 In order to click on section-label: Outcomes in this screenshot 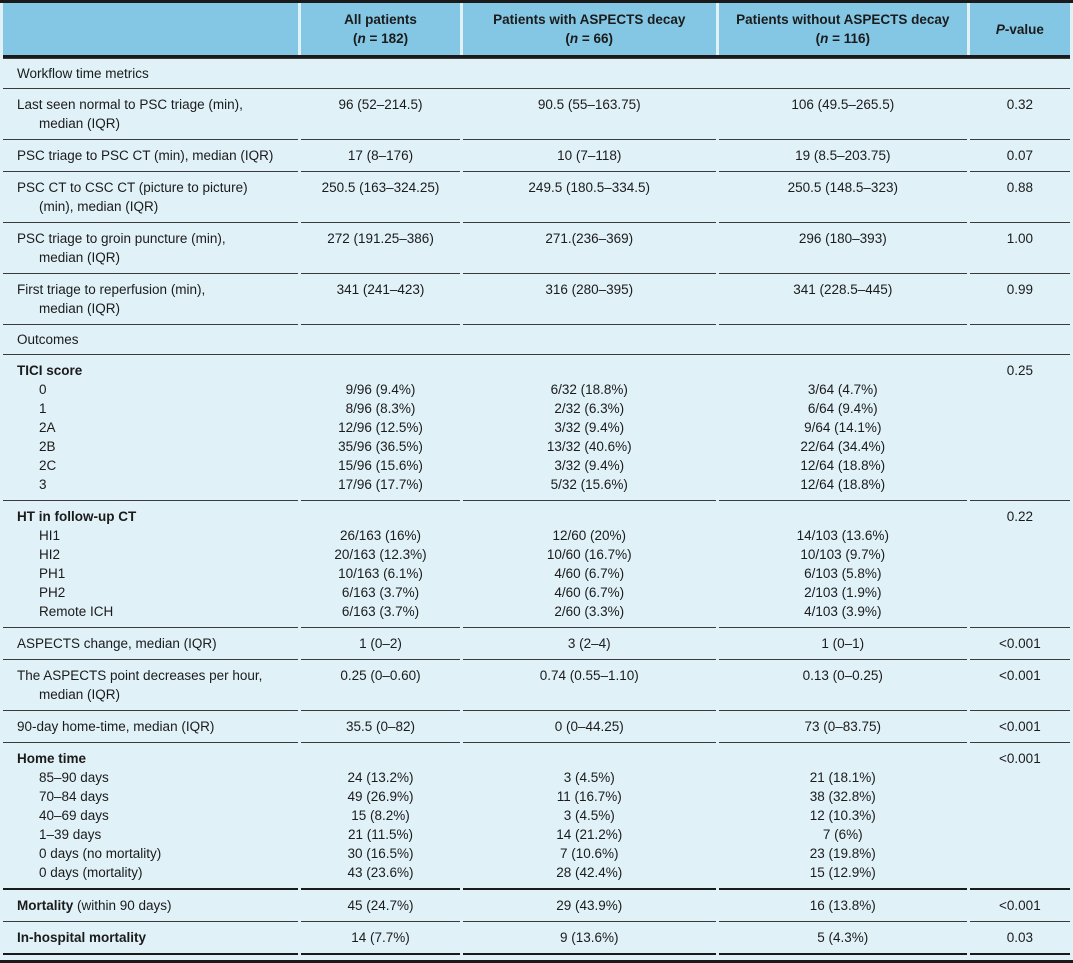, I will do `click(536, 340)`.